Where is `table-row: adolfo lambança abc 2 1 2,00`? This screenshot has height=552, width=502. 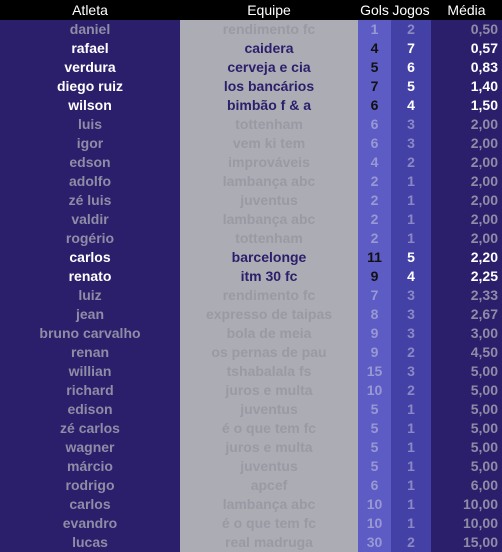
table-row: adolfo lambança abc 2 1 2,00 is located at coordinates (251, 181).